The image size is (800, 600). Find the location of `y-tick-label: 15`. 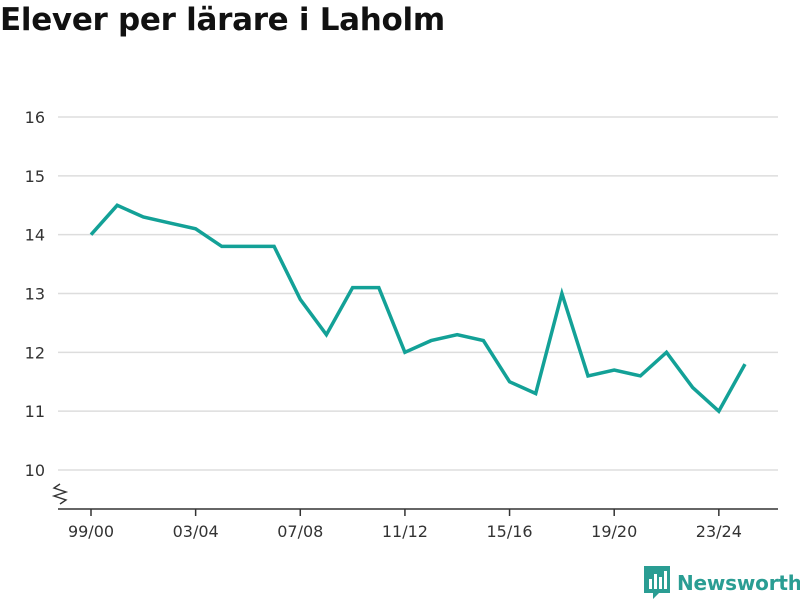

y-tick-label: 15 is located at coordinates (35, 176).